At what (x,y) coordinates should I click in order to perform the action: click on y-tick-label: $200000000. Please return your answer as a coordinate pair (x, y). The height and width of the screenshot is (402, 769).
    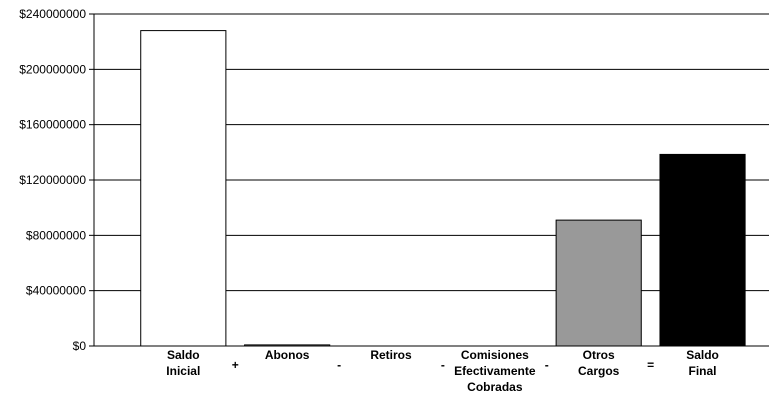
    Looking at the image, I should click on (52, 69).